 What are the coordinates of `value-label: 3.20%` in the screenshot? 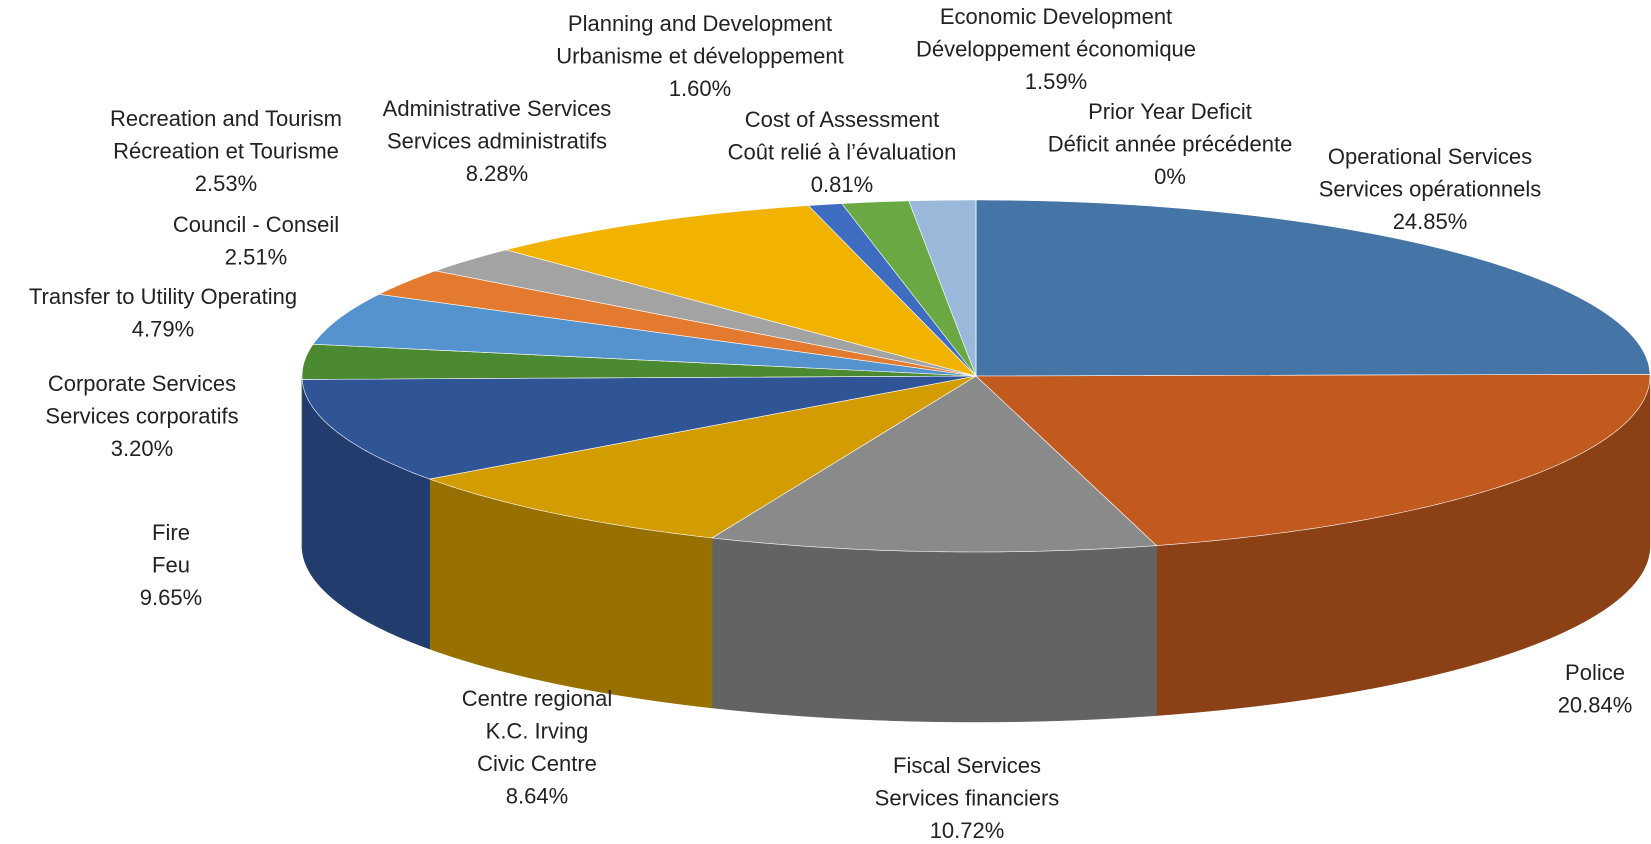 It's located at (142, 448).